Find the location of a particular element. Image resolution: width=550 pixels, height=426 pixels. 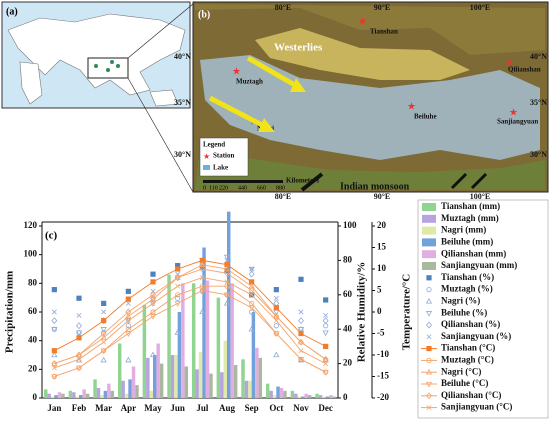

y-tick-label: 80 is located at coordinates (33, 282).